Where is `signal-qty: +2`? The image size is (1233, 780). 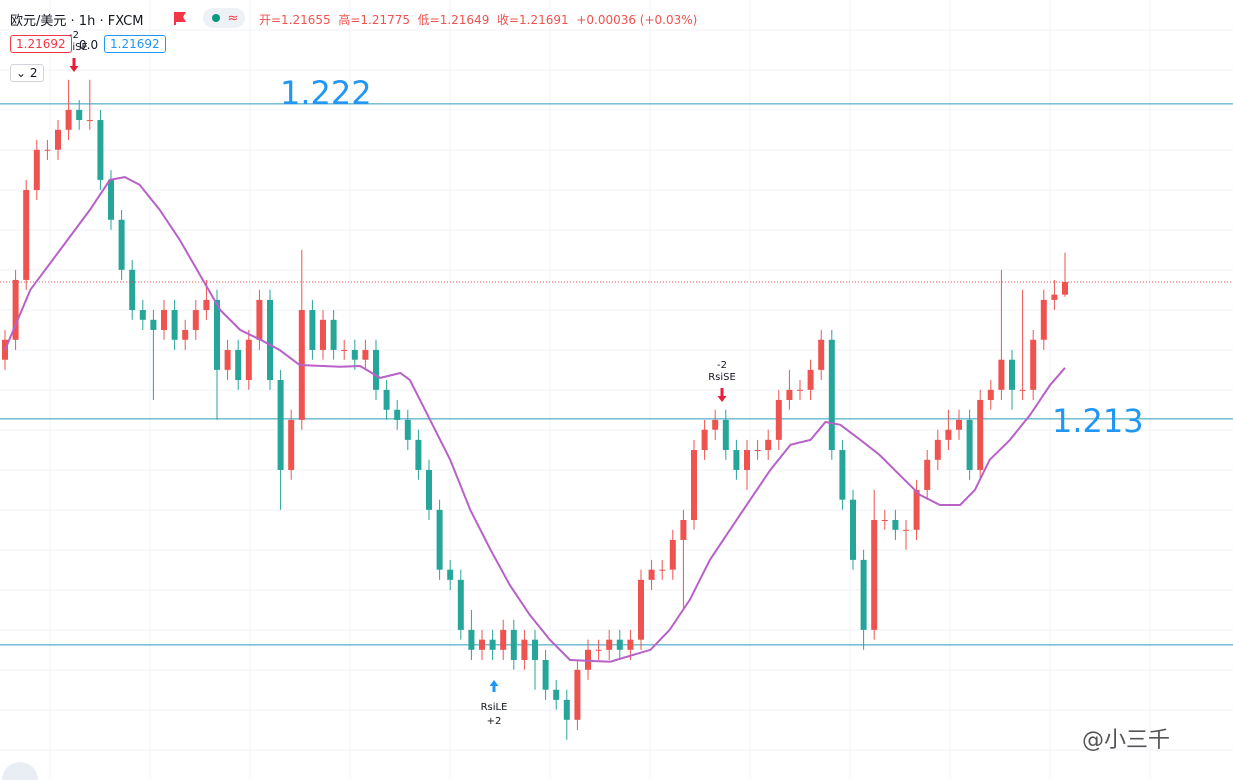 signal-qty: +2 is located at coordinates (494, 721).